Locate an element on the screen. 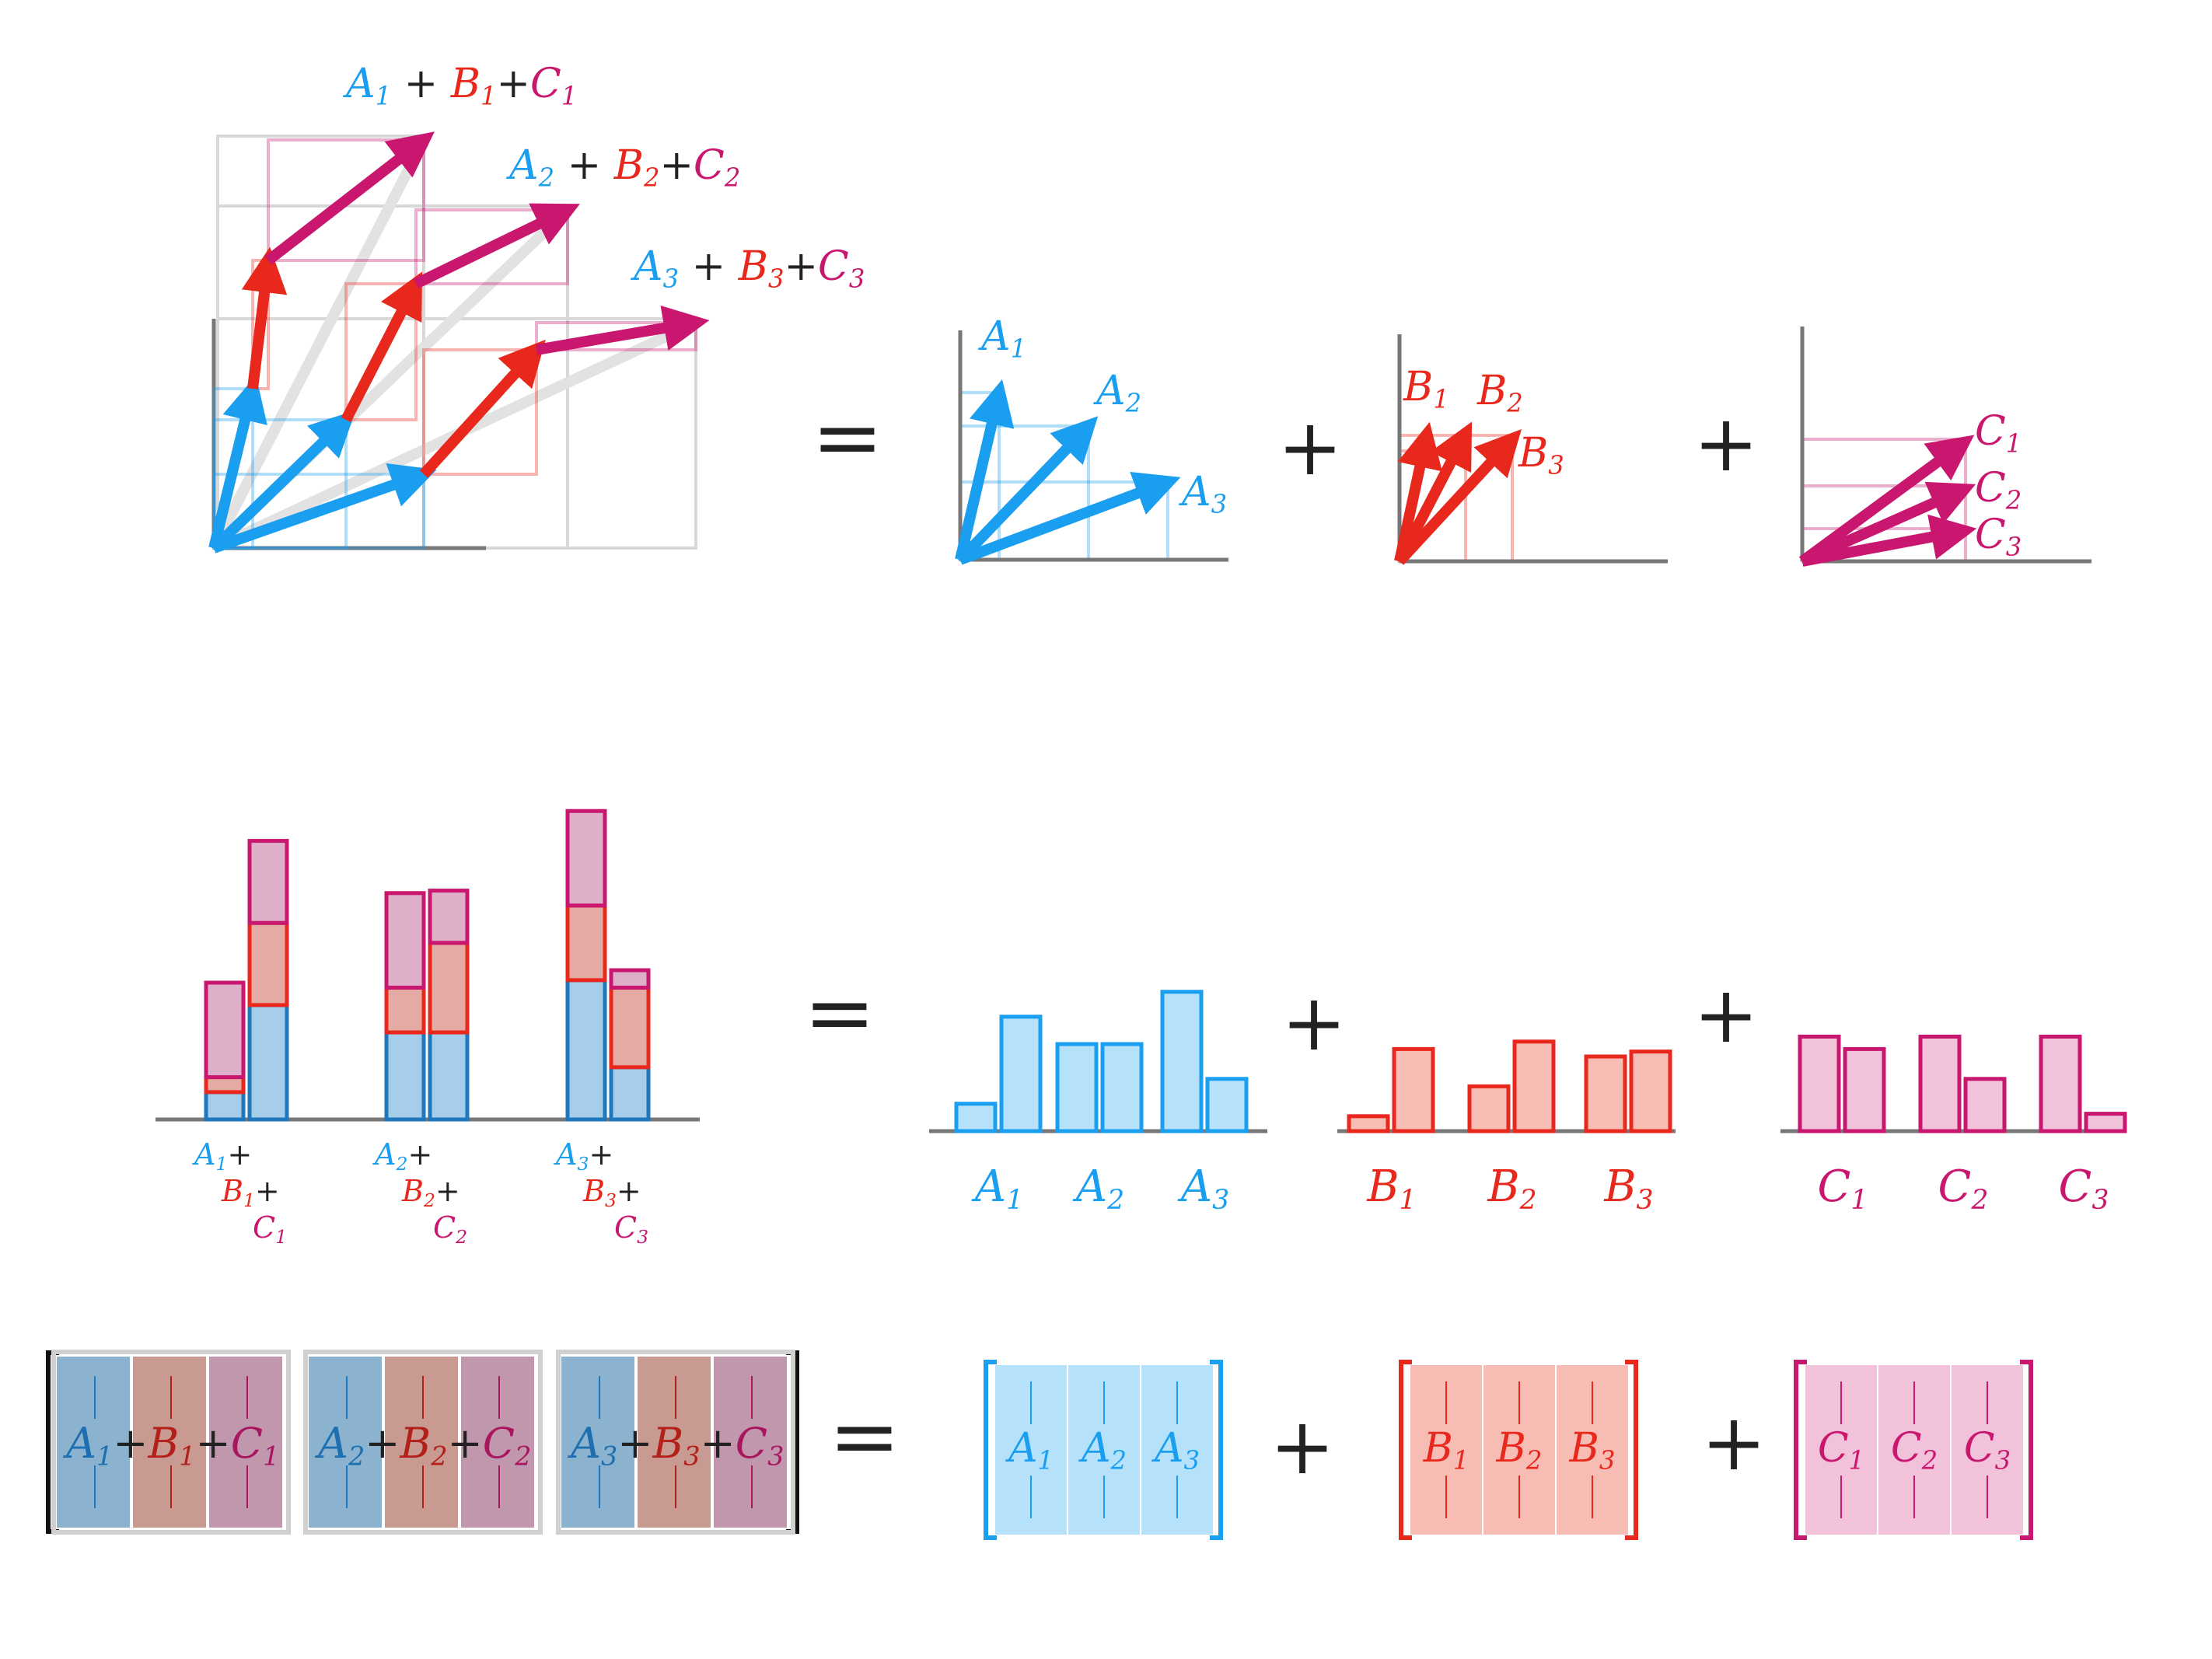 Image resolution: width=2212 pixels, height=1659 pixels. sum-vector-label: A2 + B2+C2 is located at coordinates (623, 167).